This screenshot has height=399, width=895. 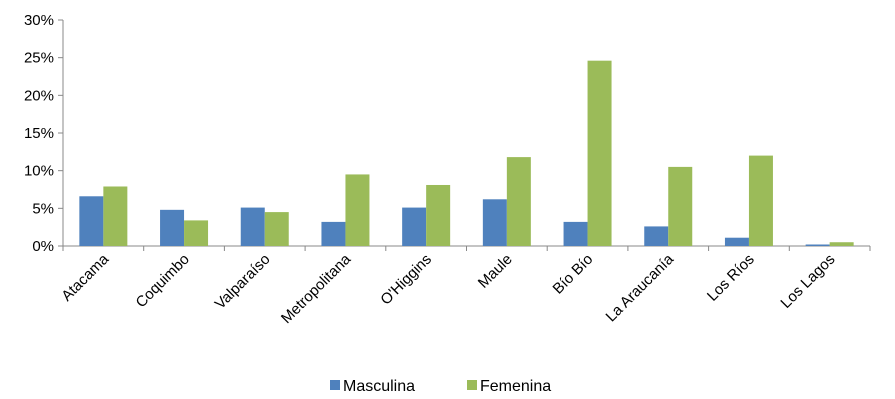 What do you see at coordinates (39, 58) in the screenshot?
I see `y-tick-label: 25%` at bounding box center [39, 58].